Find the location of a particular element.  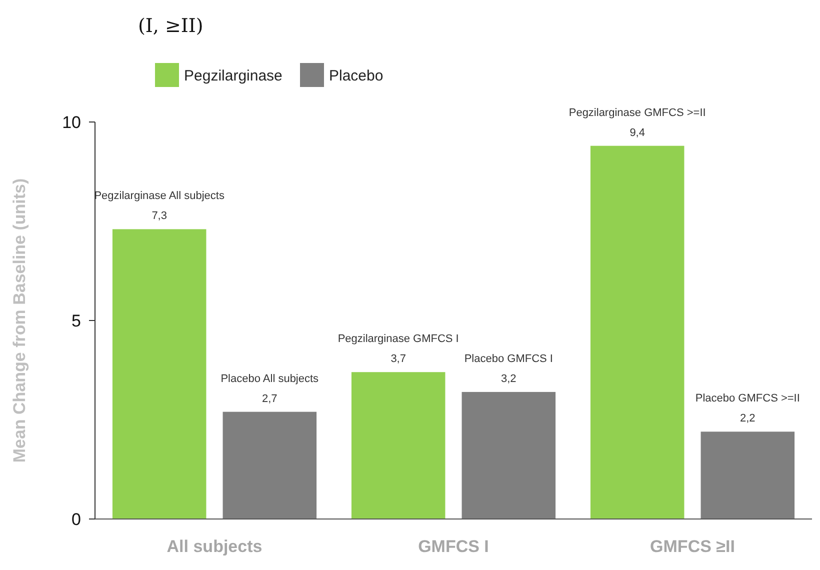

x-tick-label: All subjects is located at coordinates (214, 546).